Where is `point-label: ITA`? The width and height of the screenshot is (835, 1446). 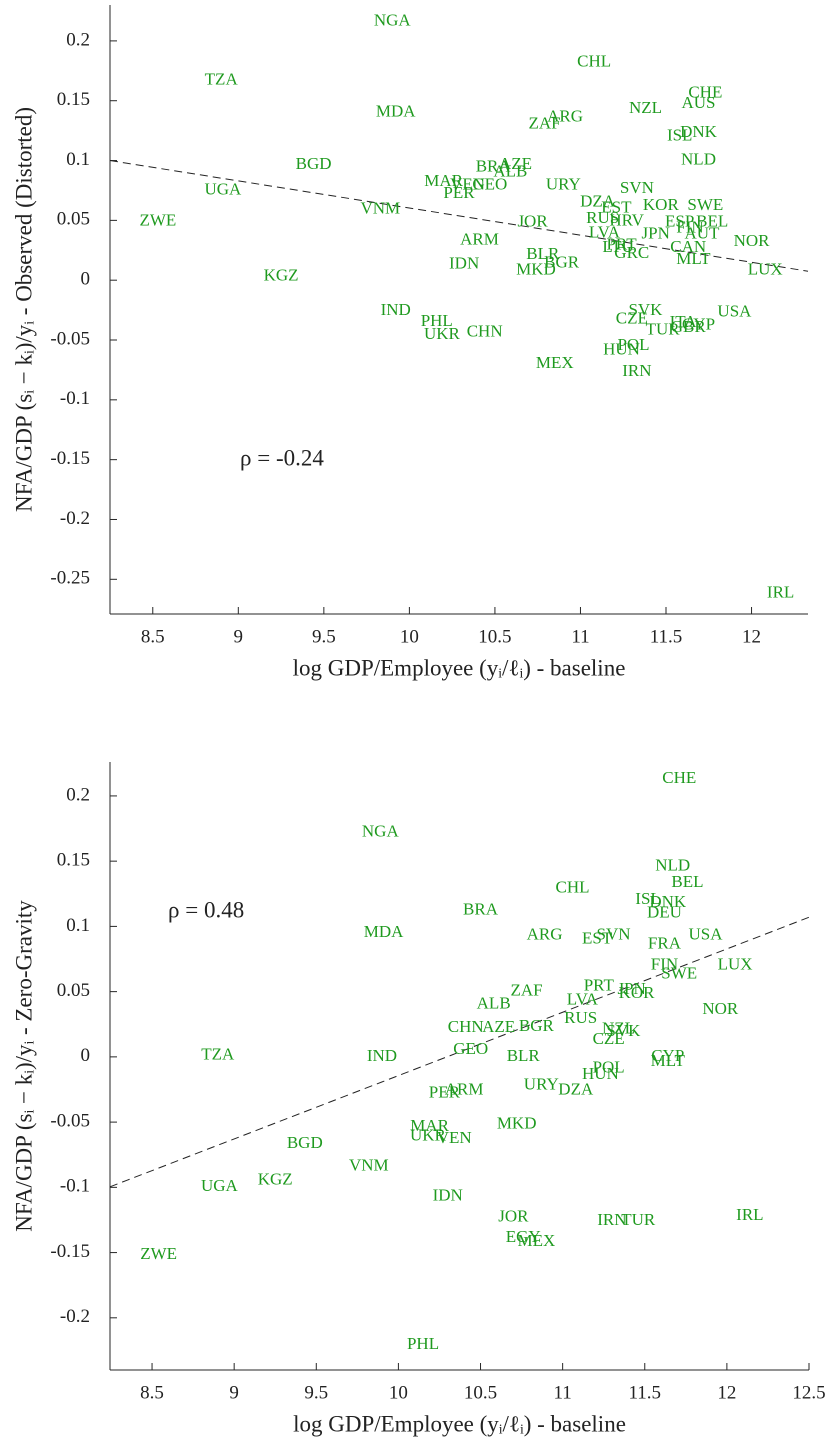
point-label: ITA is located at coordinates (684, 321).